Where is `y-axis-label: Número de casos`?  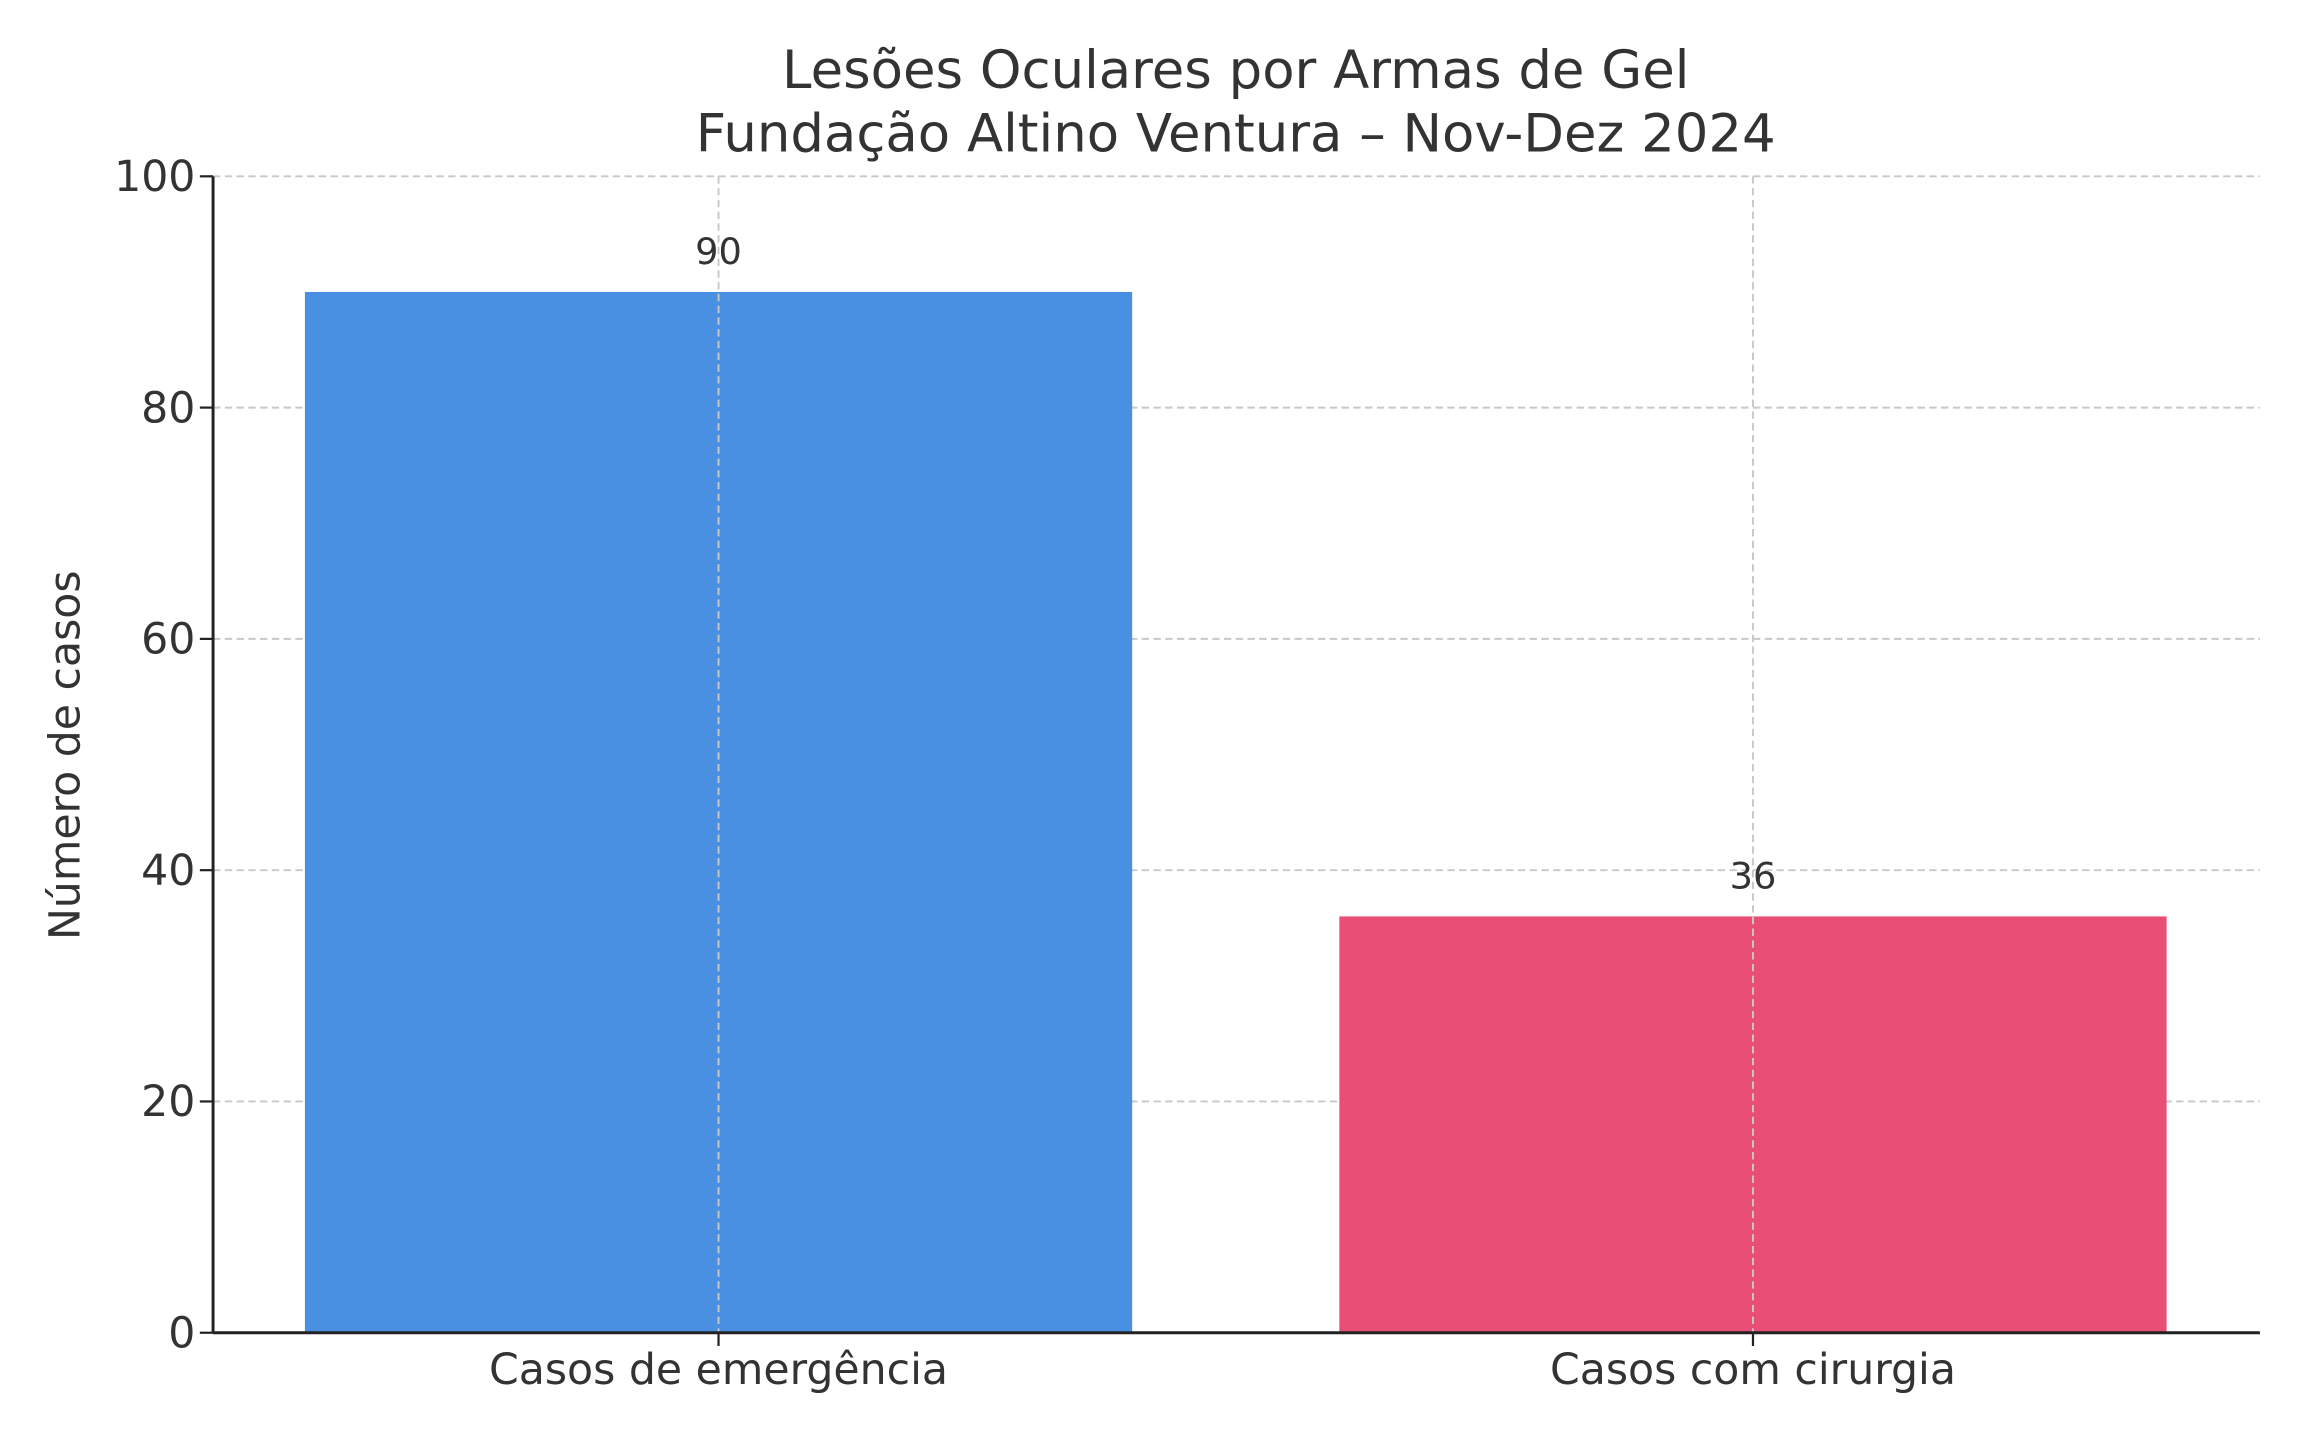
y-axis-label: Número de casos is located at coordinates (65, 755).